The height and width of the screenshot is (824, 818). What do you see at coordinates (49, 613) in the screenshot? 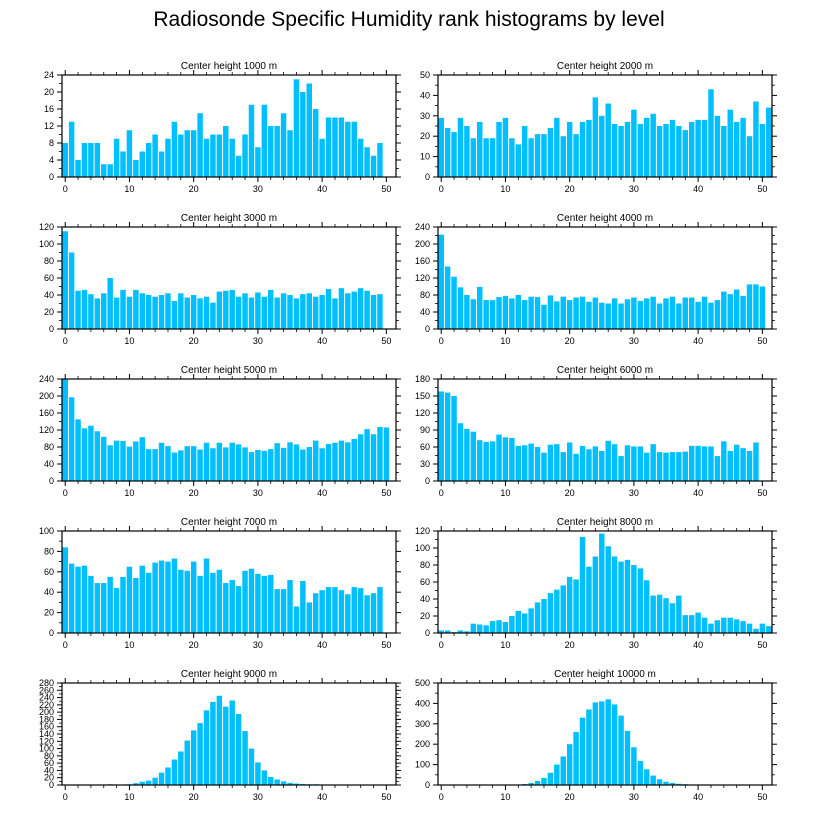
I see `y-tick-label: 20` at bounding box center [49, 613].